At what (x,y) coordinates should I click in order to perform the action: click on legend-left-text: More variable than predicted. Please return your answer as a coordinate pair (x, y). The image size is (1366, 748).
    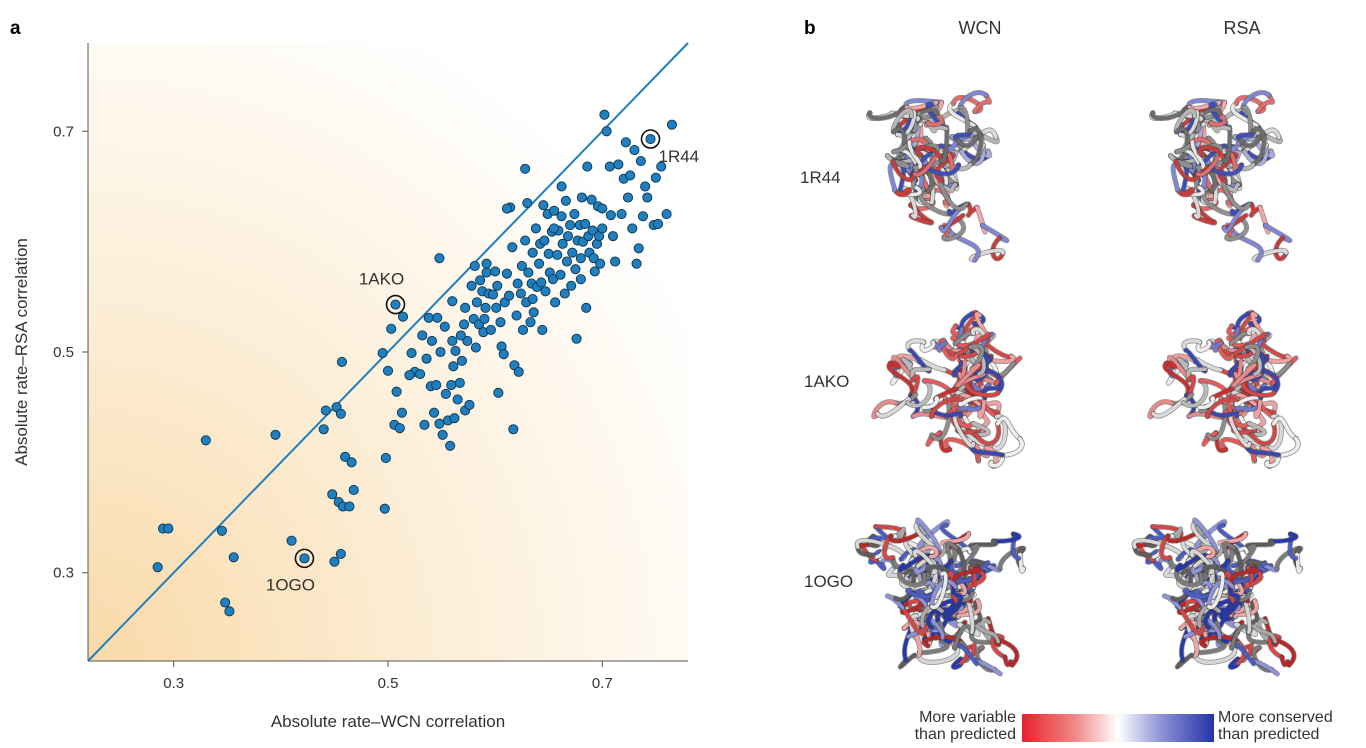
    Looking at the image, I should click on (958, 726).